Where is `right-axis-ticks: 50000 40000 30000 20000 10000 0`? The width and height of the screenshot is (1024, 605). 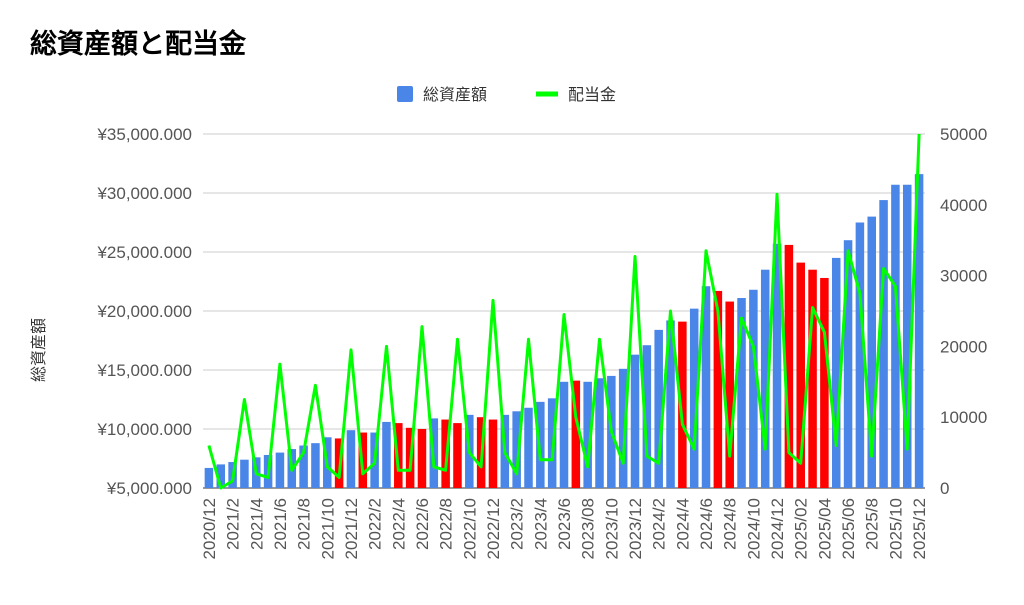 right-axis-ticks: 50000 40000 30000 20000 10000 0 is located at coordinates (963, 311).